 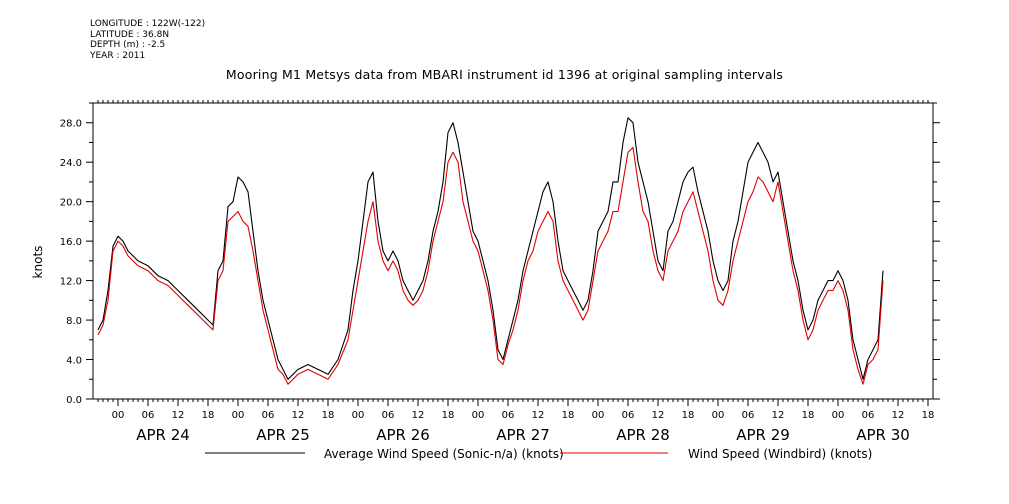 I want to click on x-day-label: APR 28, so click(x=643, y=435).